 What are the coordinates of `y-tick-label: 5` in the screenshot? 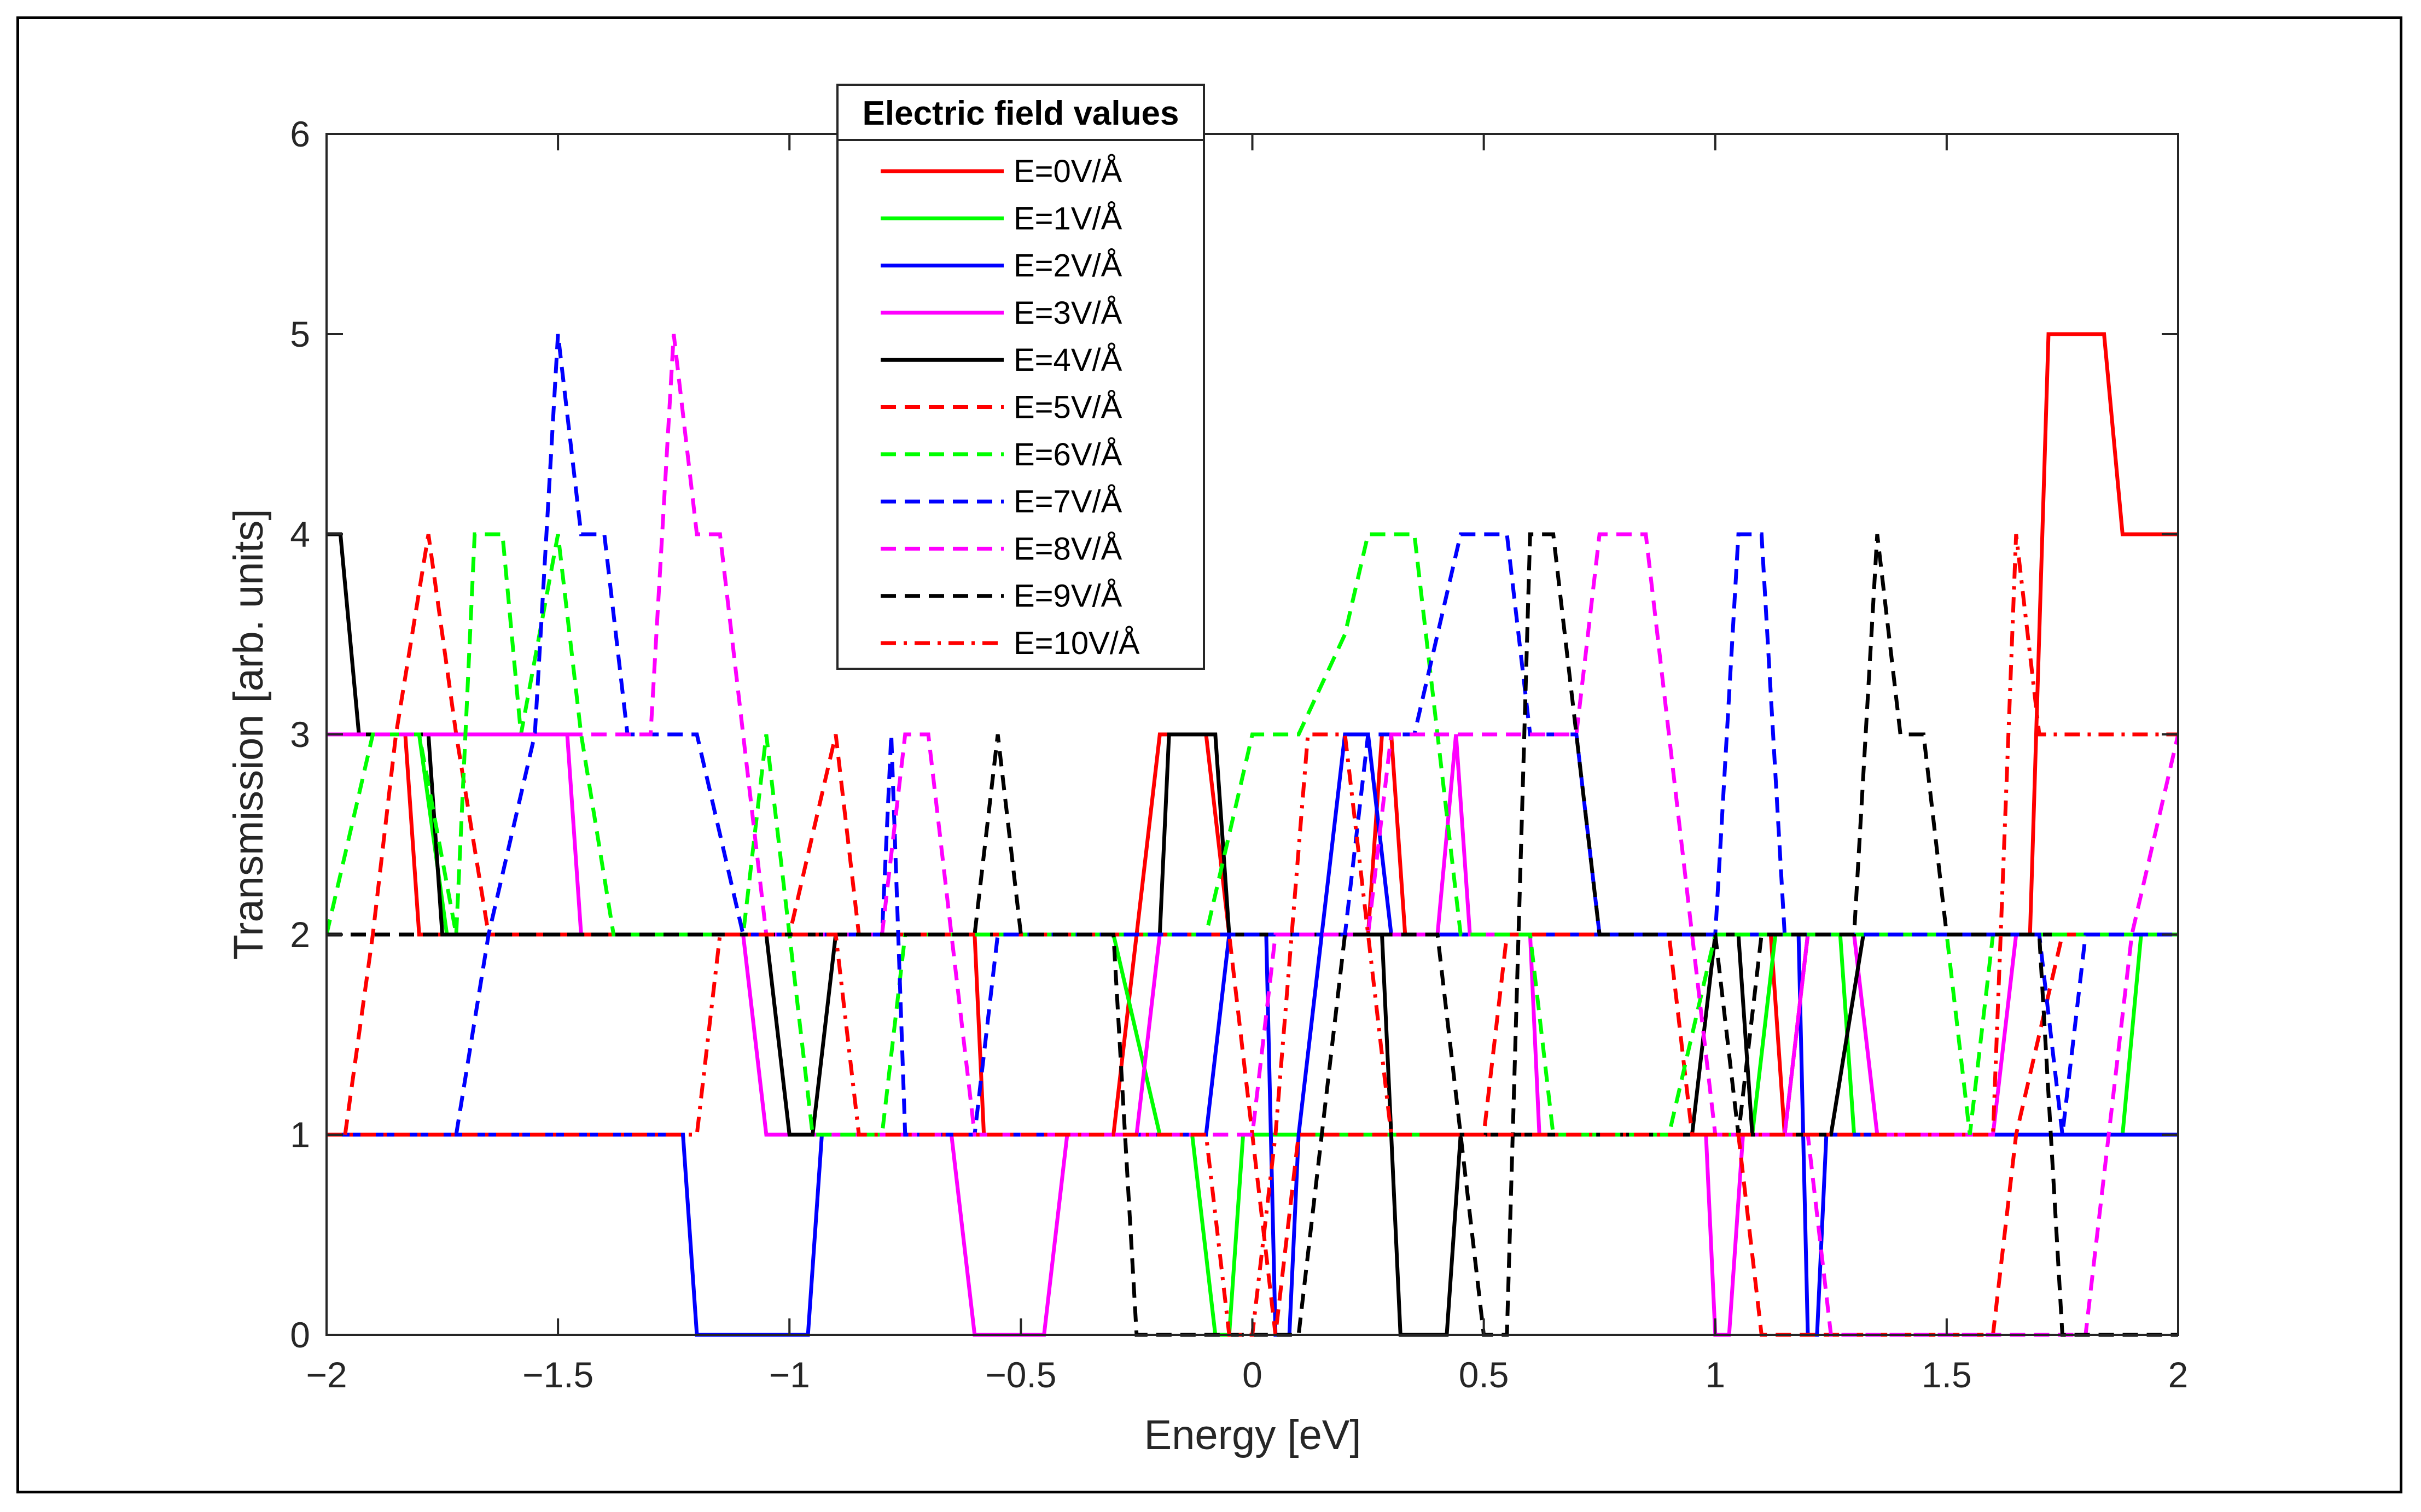 It's located at (300, 334).